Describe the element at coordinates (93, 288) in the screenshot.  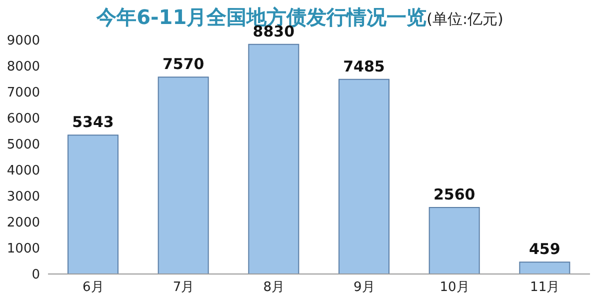
I see `x-tick-label: 6月` at that location.